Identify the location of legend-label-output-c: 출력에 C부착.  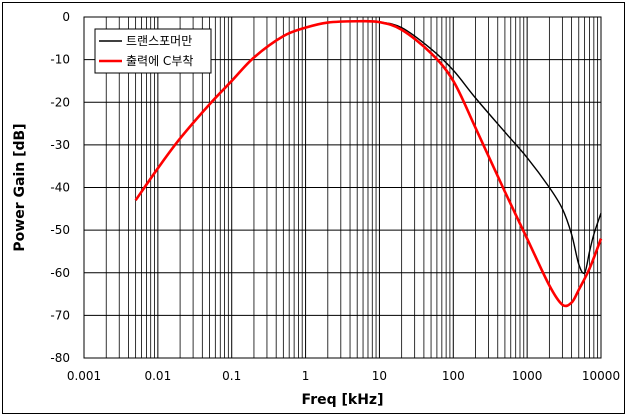
(159, 61).